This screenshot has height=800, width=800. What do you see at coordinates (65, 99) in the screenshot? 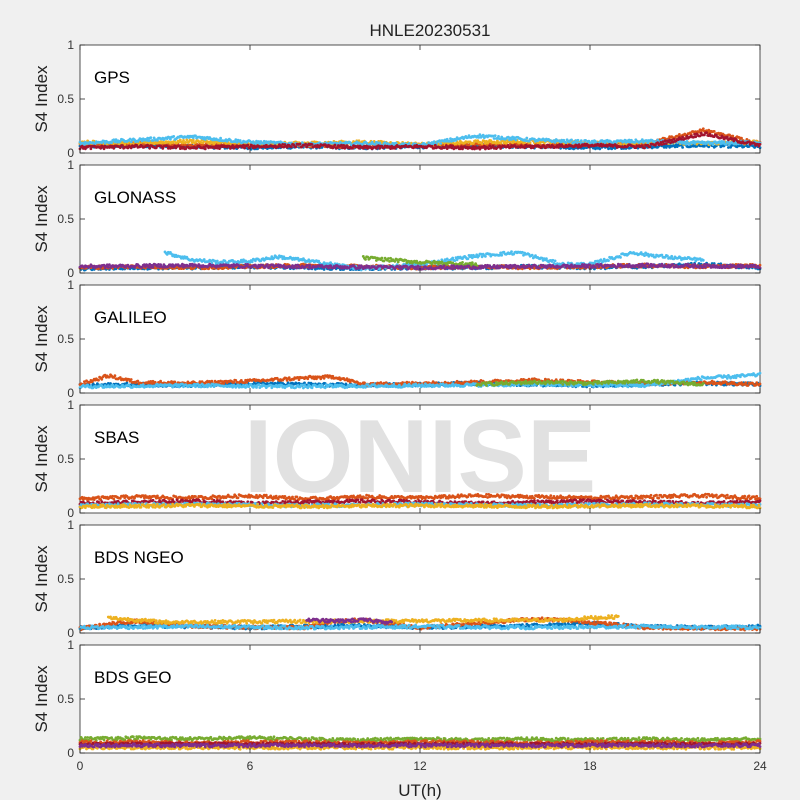
I see `y-tick-label: 0.5` at bounding box center [65, 99].